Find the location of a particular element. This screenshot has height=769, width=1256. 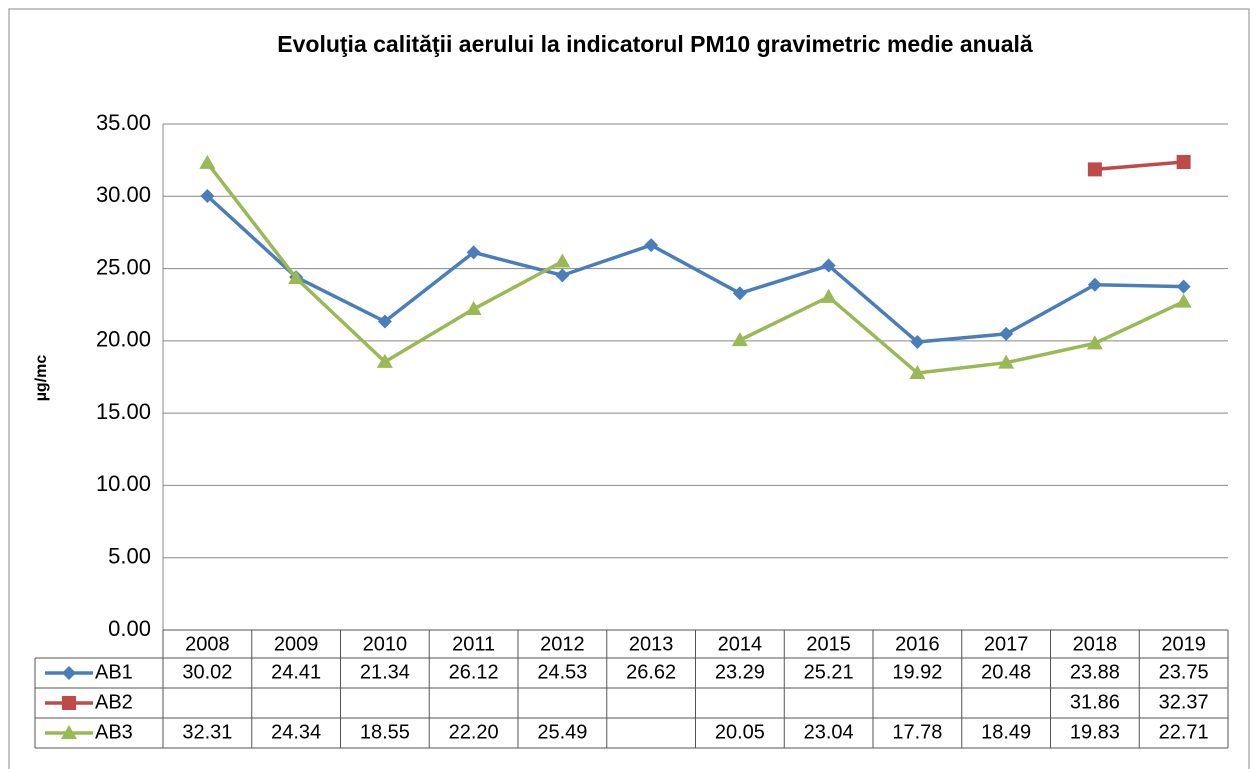

x-tick-label: 2010 is located at coordinates (385, 644).